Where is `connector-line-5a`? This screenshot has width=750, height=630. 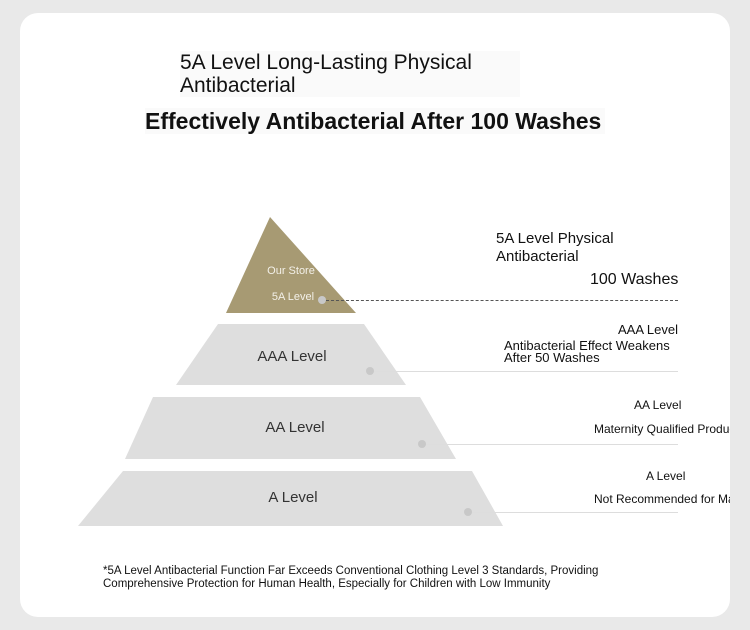 connector-line-5a is located at coordinates (502, 300).